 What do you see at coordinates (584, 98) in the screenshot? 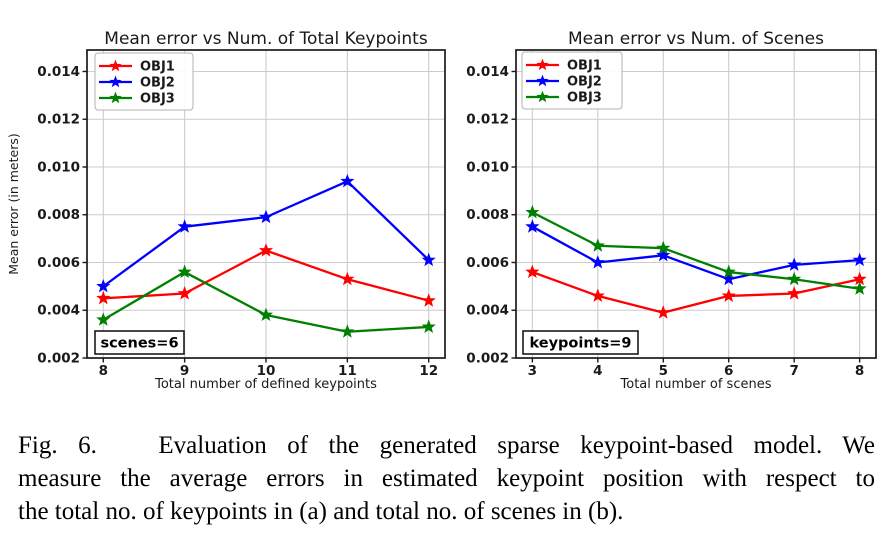
I see `legend-label: OBJ3` at bounding box center [584, 98].